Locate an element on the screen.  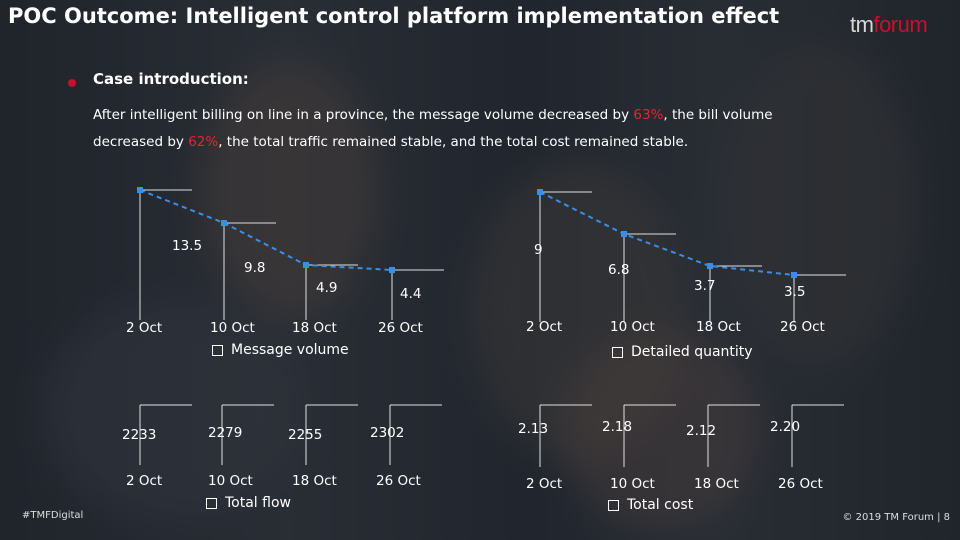
legend: Total cost is located at coordinates (650, 505).